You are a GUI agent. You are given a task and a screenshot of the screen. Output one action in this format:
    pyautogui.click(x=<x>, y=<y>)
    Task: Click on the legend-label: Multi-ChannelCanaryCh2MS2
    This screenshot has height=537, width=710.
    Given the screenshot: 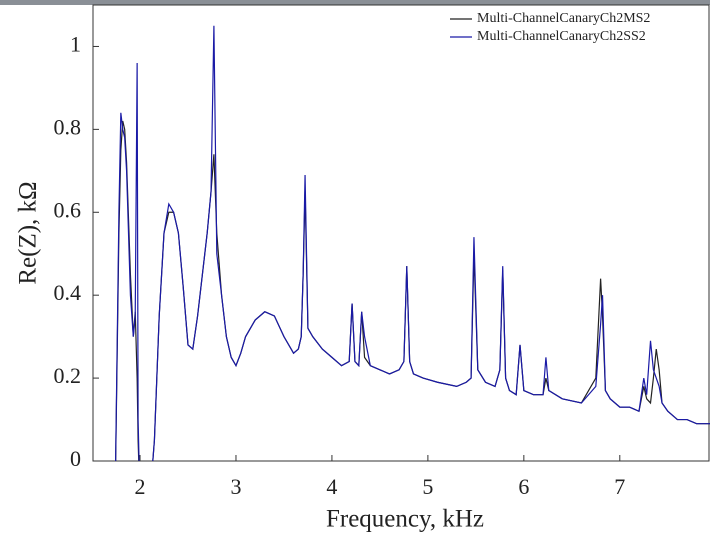 What is the action you would take?
    pyautogui.click(x=563, y=18)
    